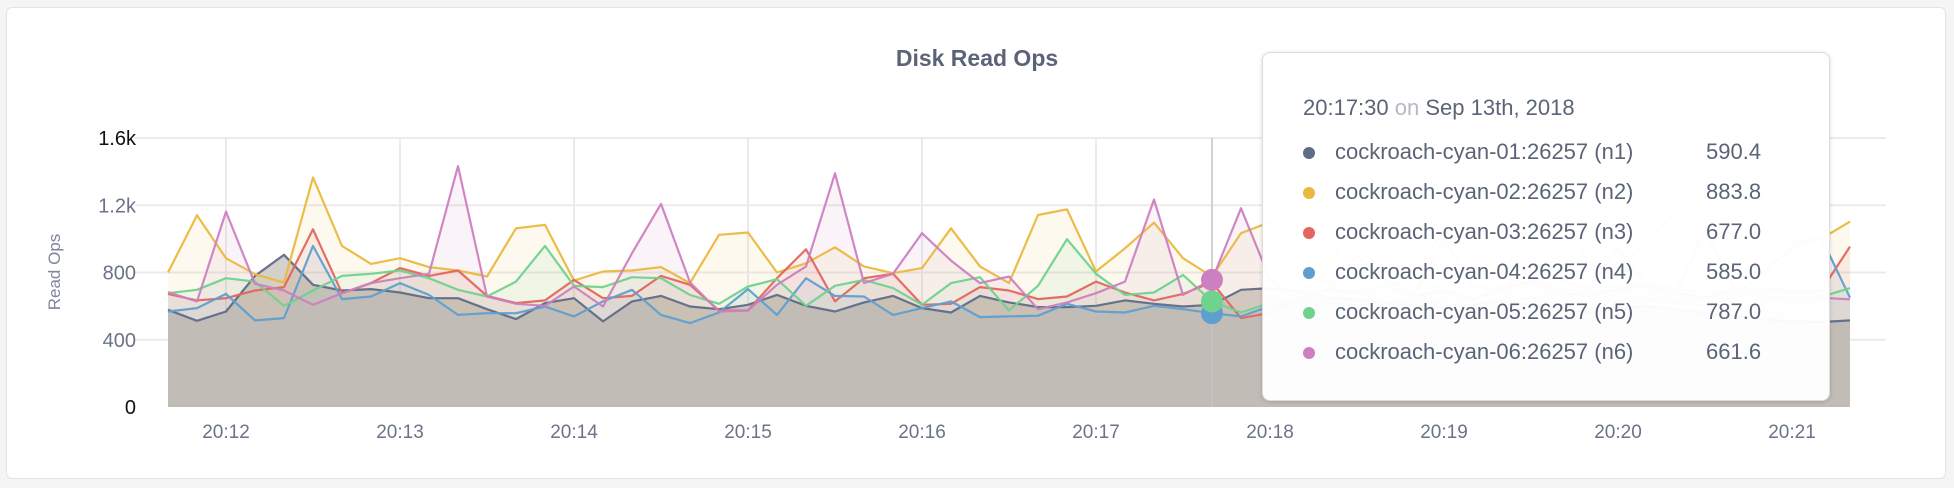 The width and height of the screenshot is (1954, 488). Describe the element at coordinates (1792, 432) in the screenshot. I see `x-tick-label: 20:21` at that location.